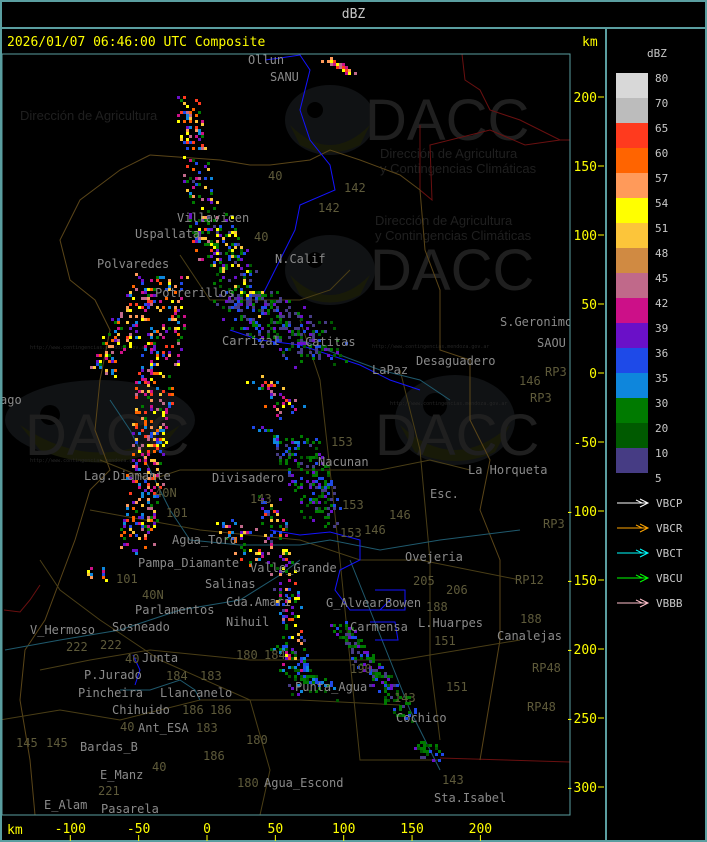  Describe the element at coordinates (395, 665) in the screenshot. I see `river` at that location.